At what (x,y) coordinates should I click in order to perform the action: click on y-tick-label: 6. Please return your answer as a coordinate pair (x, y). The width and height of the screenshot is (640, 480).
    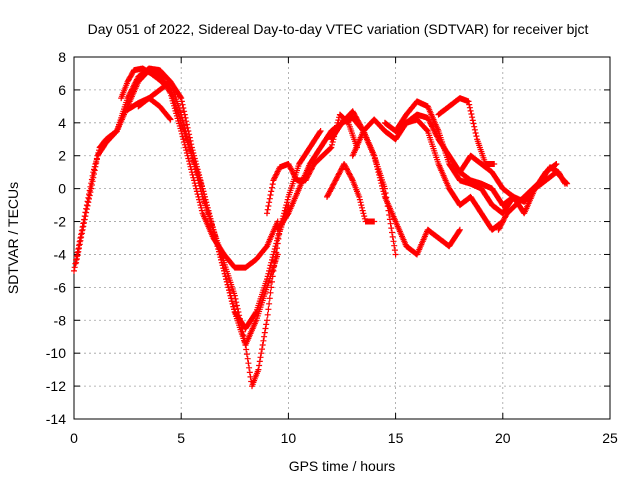
    Looking at the image, I should click on (62, 90).